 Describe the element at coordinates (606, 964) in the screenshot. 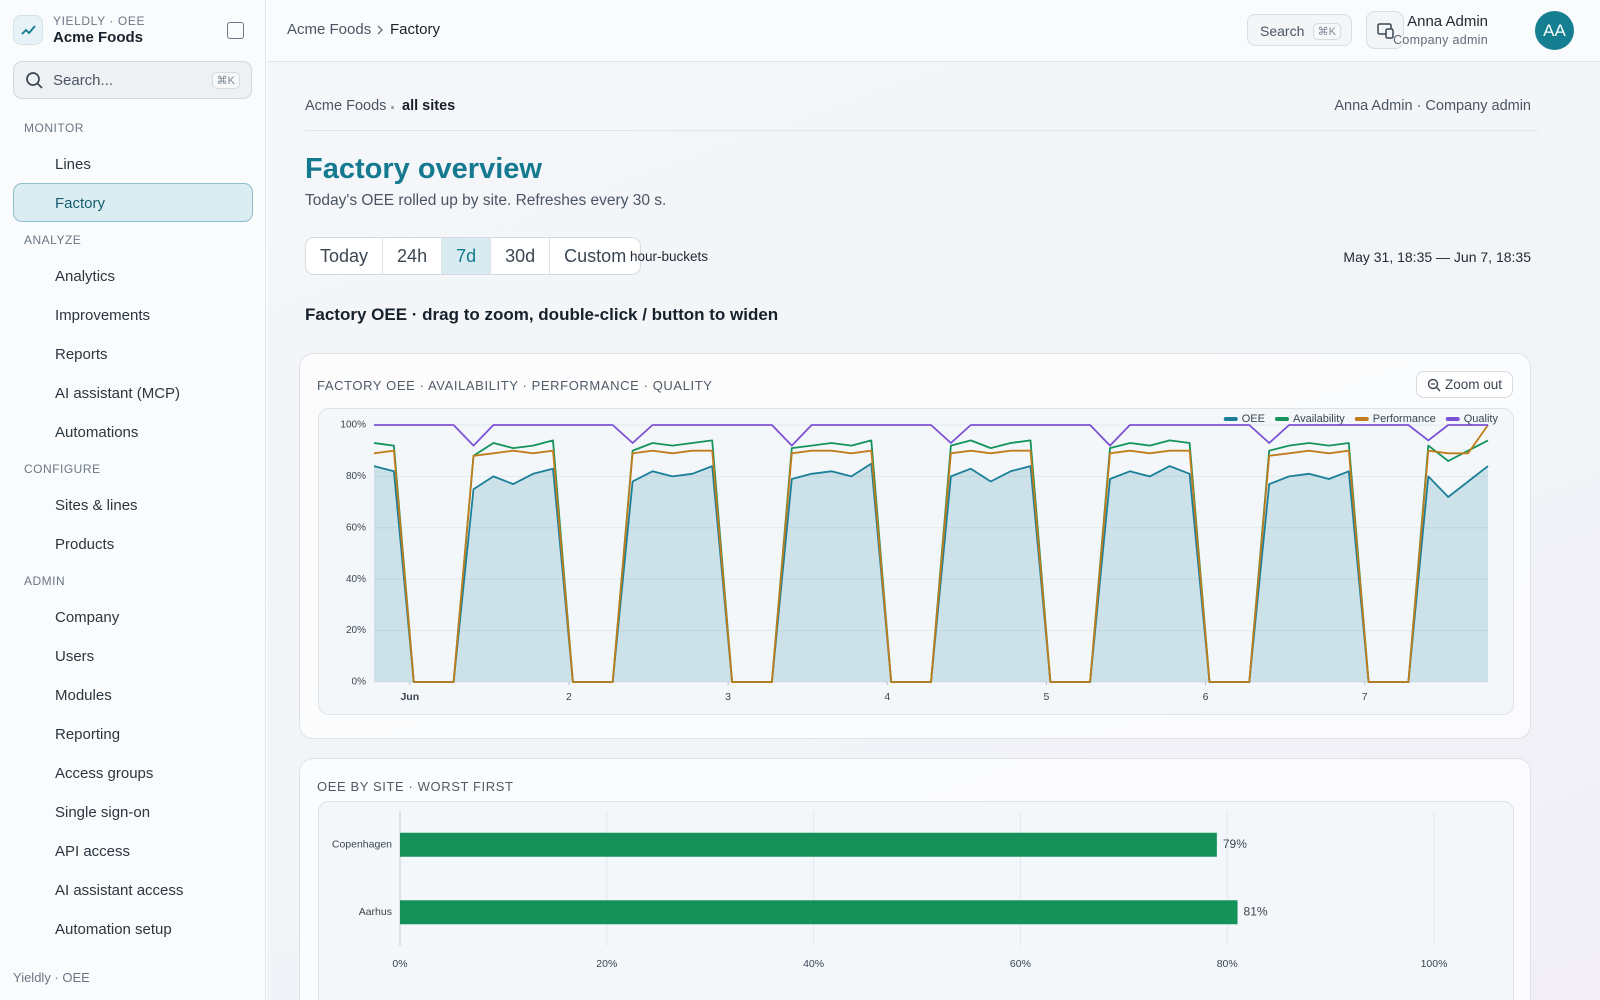

I see `x-tick-label: 20%` at that location.